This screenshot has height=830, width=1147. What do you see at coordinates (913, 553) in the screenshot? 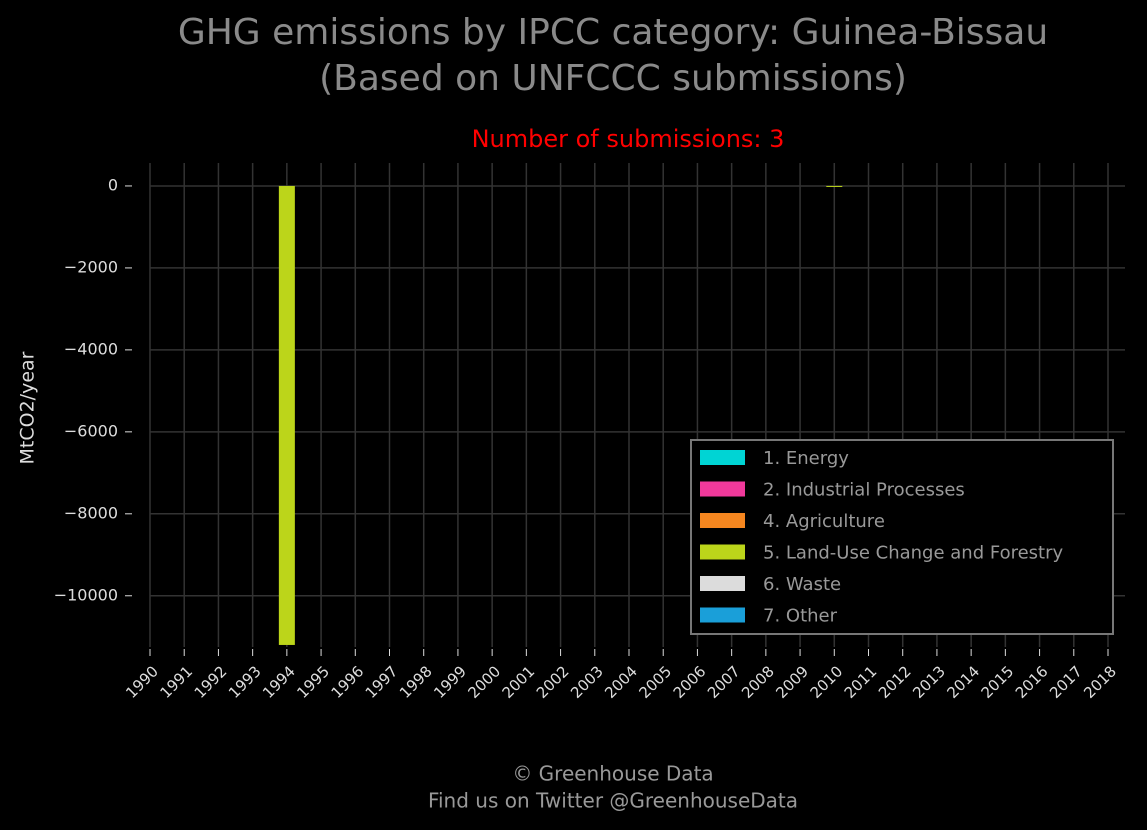
I see `legend-label: 5. Land-Use Change and Forestry` at bounding box center [913, 553].